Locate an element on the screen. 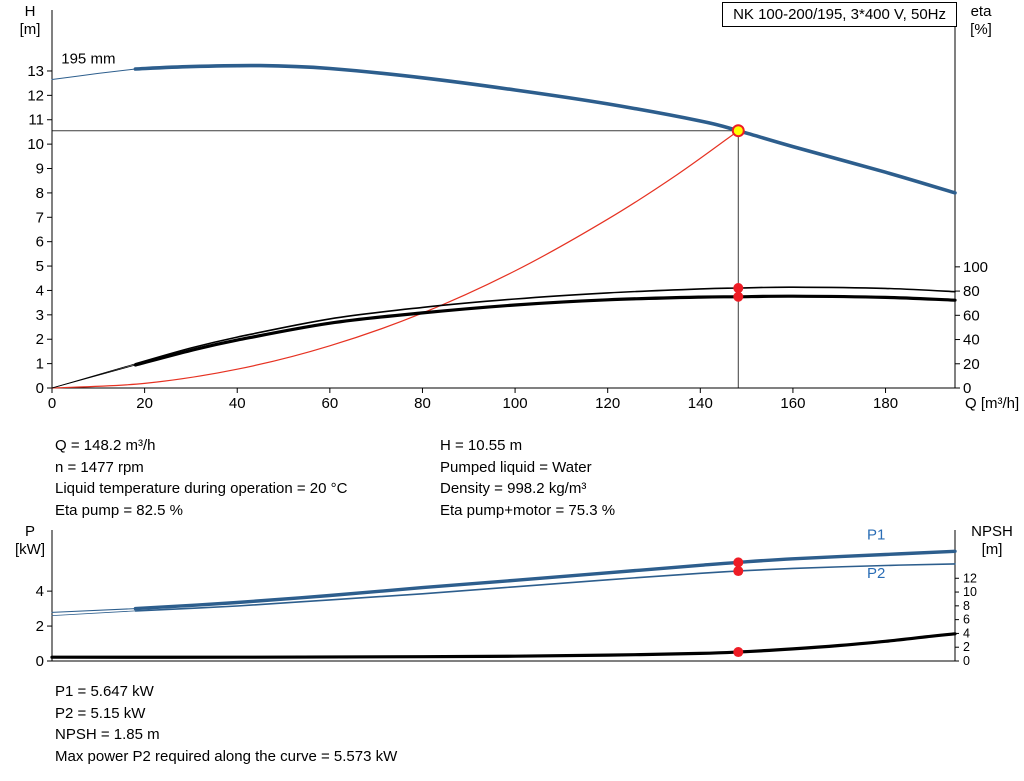 The width and height of the screenshot is (1024, 781). left-axis-title: [kW] is located at coordinates (30, 549).